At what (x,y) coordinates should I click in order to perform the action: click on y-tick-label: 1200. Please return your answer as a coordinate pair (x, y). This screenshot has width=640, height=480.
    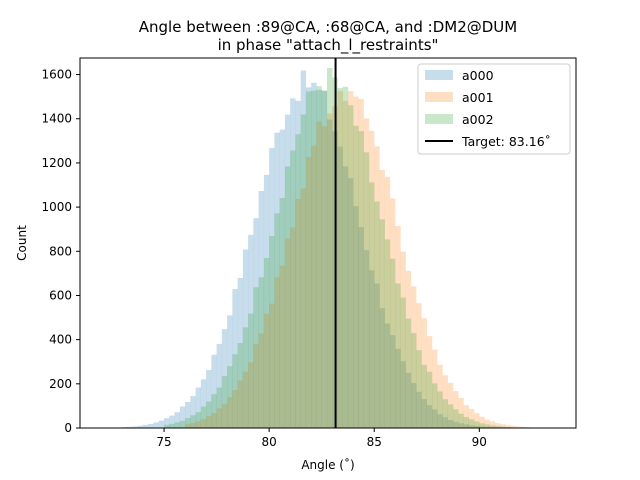
    Looking at the image, I should click on (56, 163).